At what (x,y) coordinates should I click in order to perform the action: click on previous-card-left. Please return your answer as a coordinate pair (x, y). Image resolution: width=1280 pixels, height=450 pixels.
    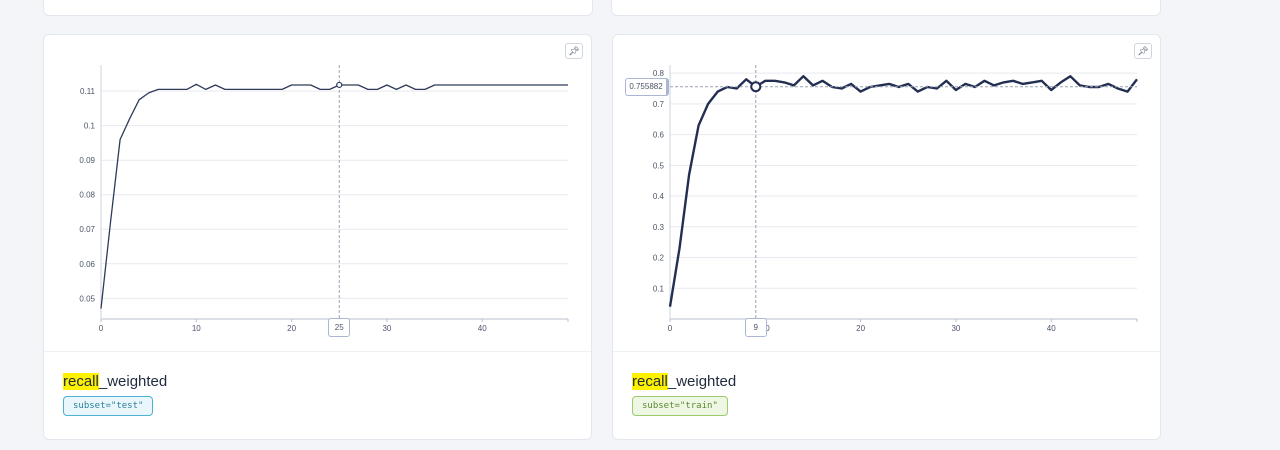
    Looking at the image, I should click on (318, 8).